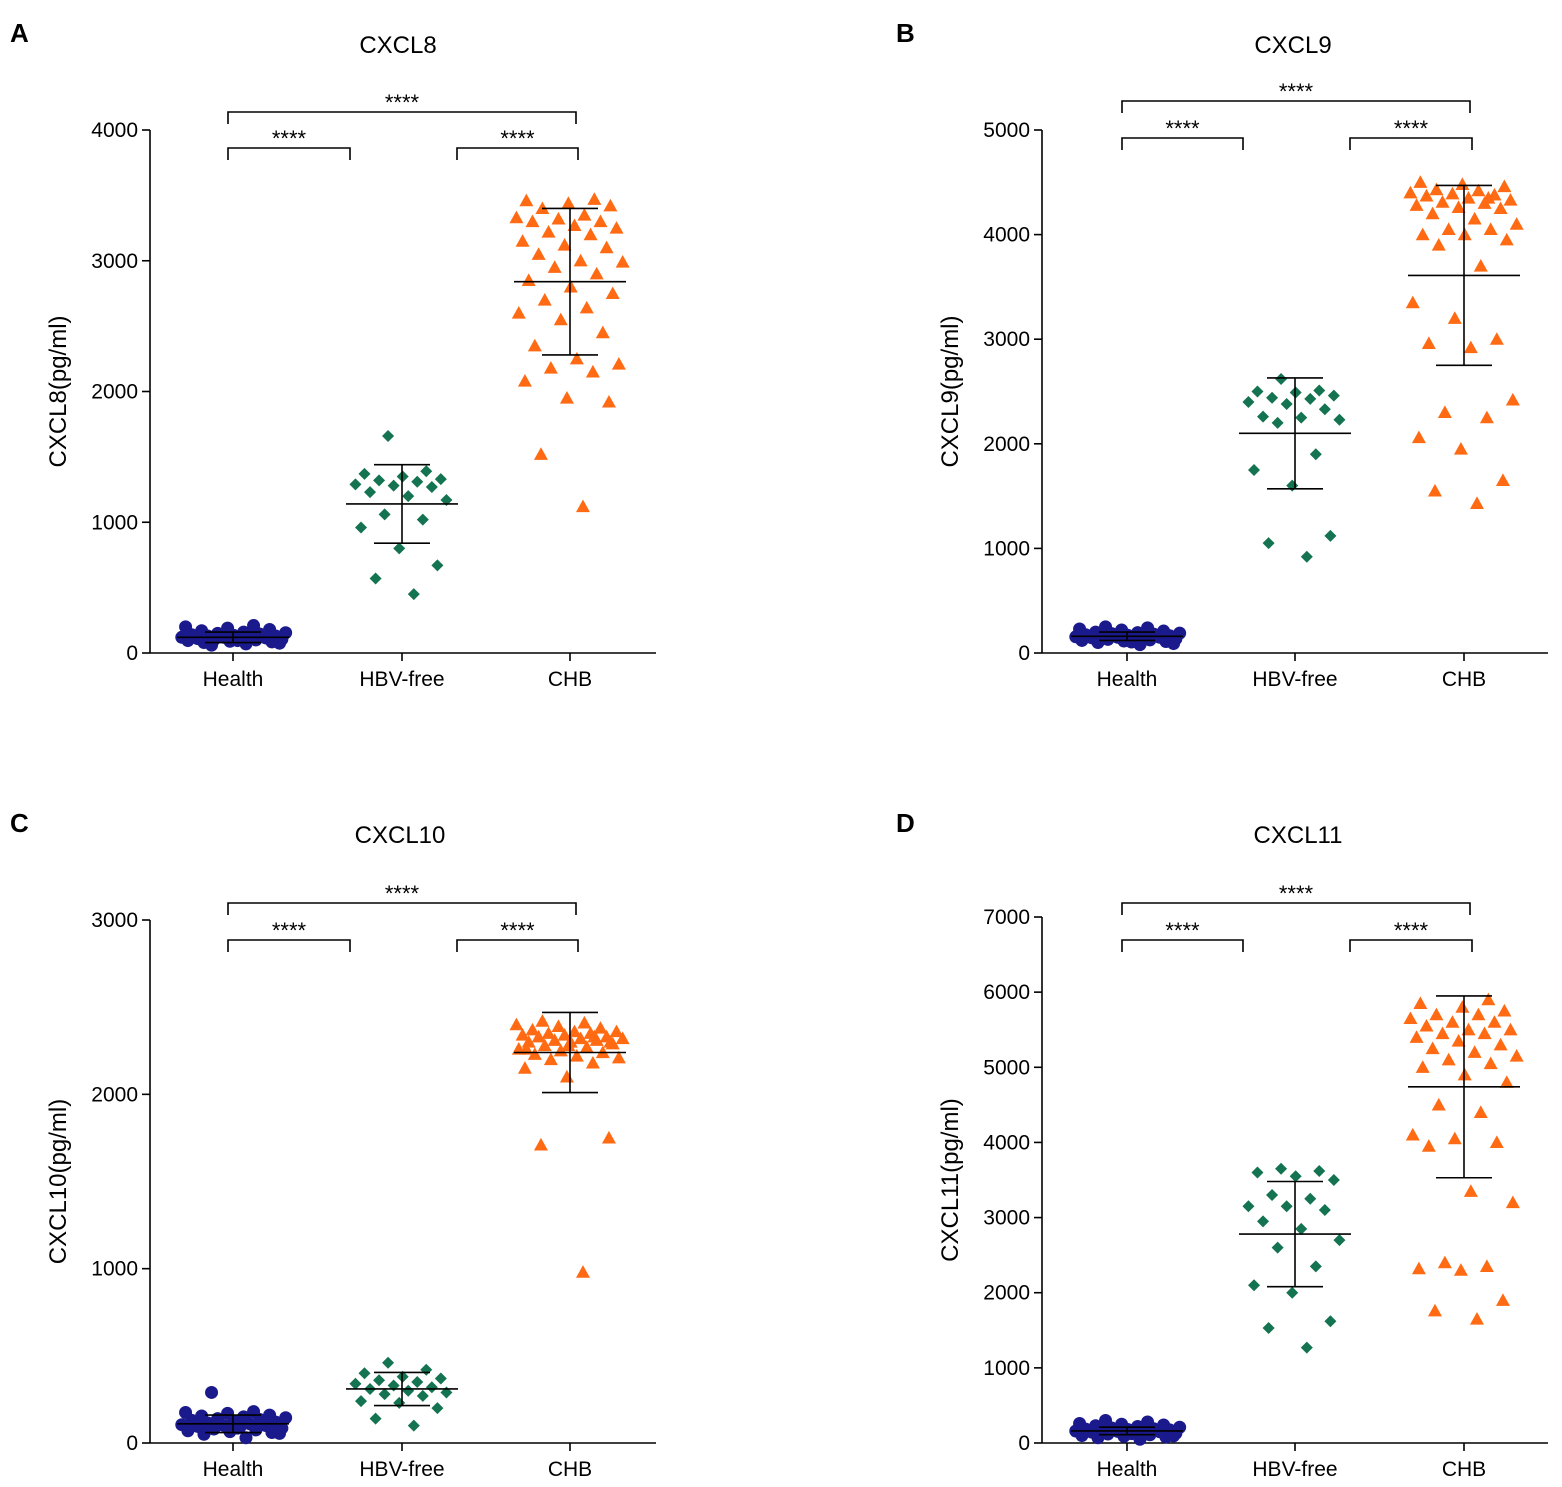 The image size is (1562, 1487). Describe the element at coordinates (397, 45) in the screenshot. I see `chart-title: CXCL8` at that location.